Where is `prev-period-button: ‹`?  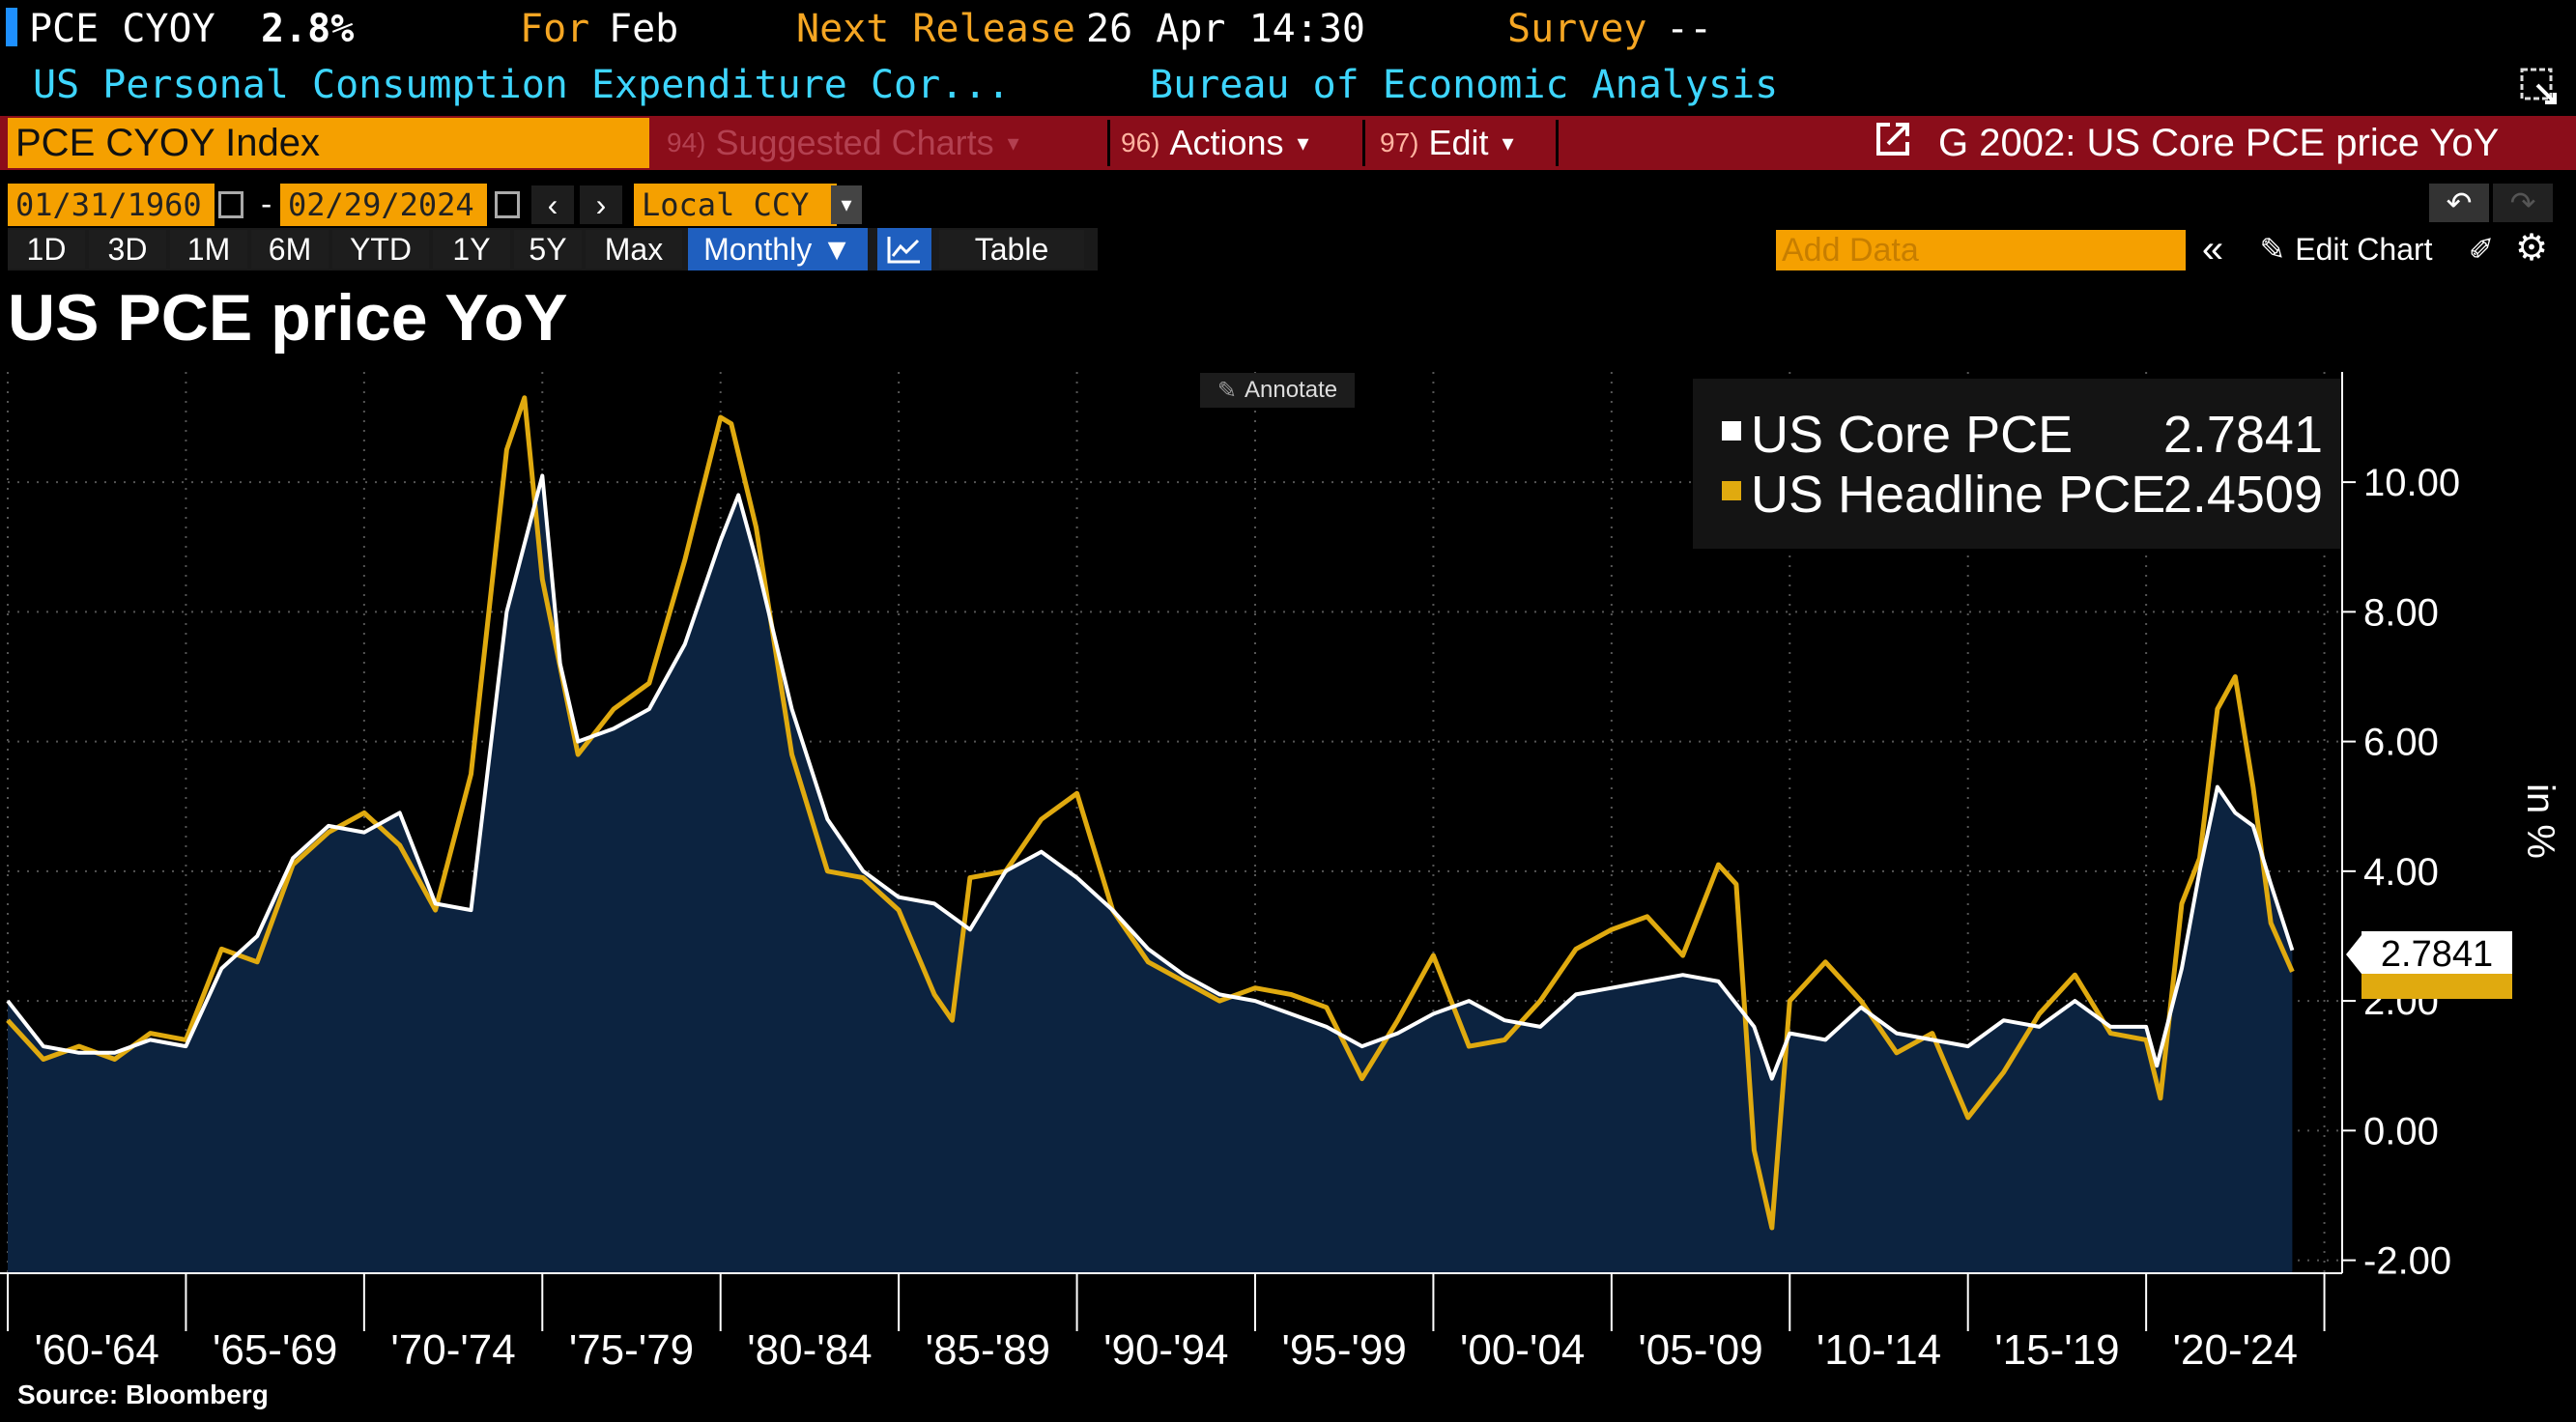 prev-period-button: ‹ is located at coordinates (553, 205).